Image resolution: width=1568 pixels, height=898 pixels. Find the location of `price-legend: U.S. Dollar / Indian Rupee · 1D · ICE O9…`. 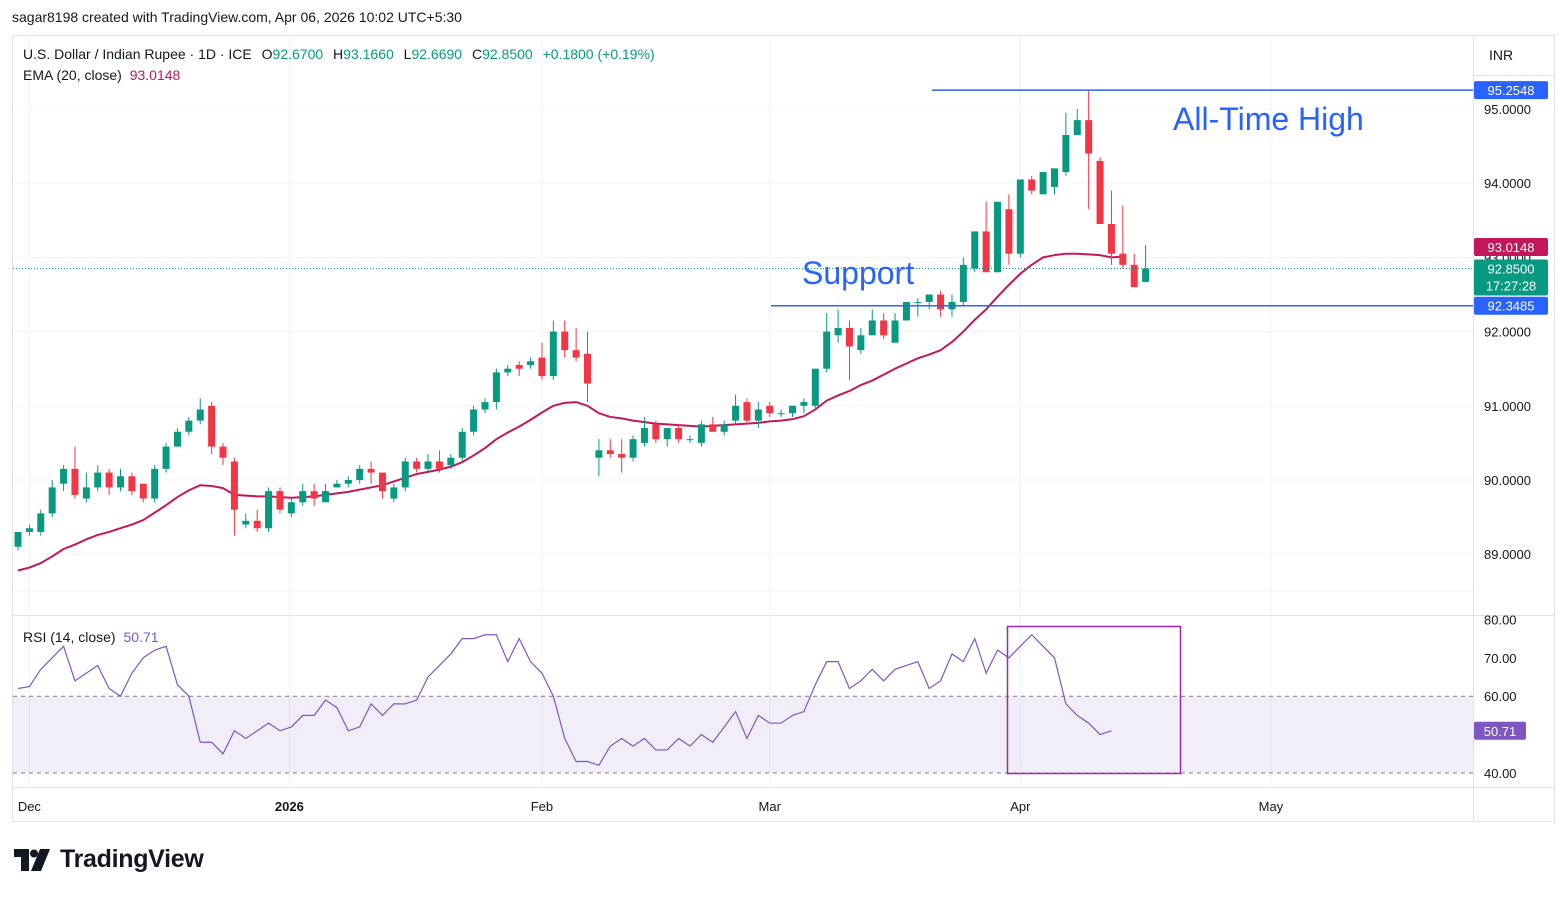

price-legend: U.S. Dollar / Indian Rupee · 1D · ICE O9… is located at coordinates (345, 54).